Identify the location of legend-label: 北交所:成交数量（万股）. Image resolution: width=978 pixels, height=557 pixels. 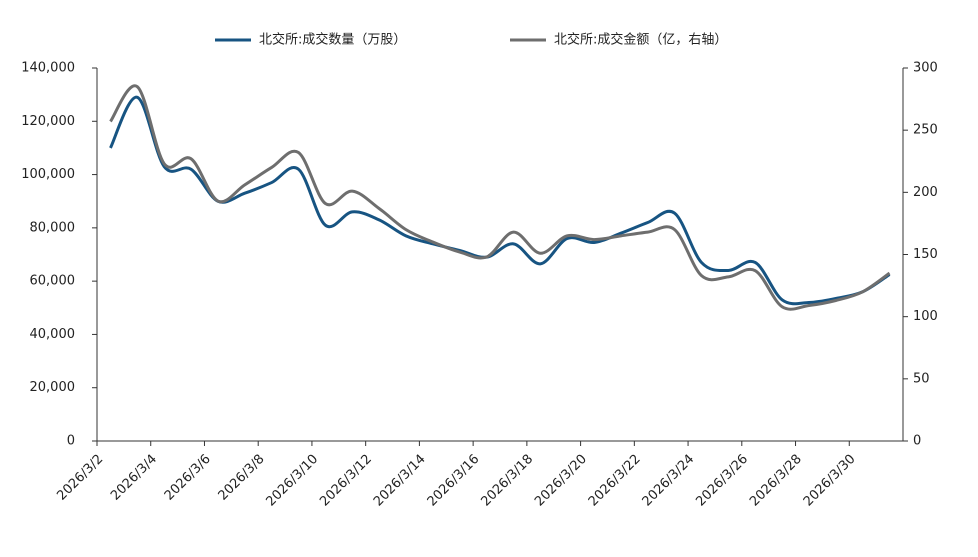
(332, 40).